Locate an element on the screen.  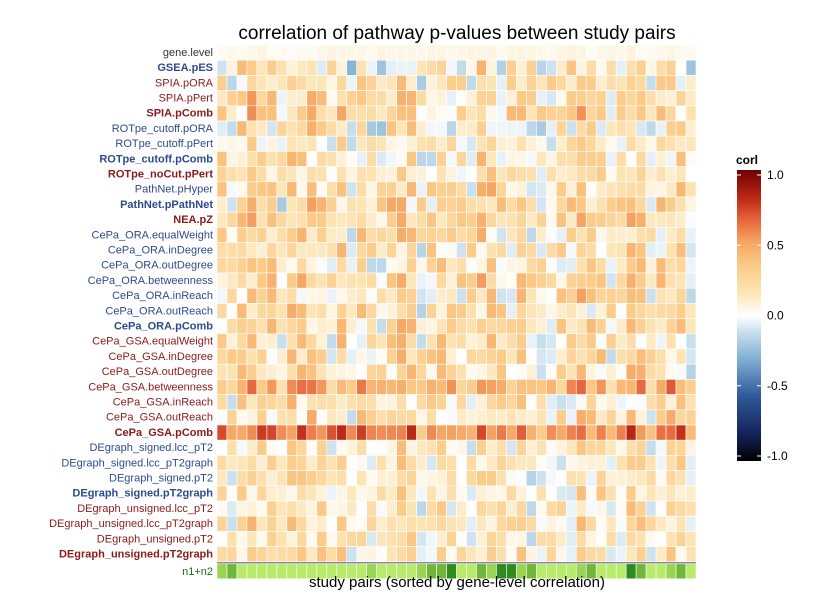
size-cell is located at coordinates (272, 571).